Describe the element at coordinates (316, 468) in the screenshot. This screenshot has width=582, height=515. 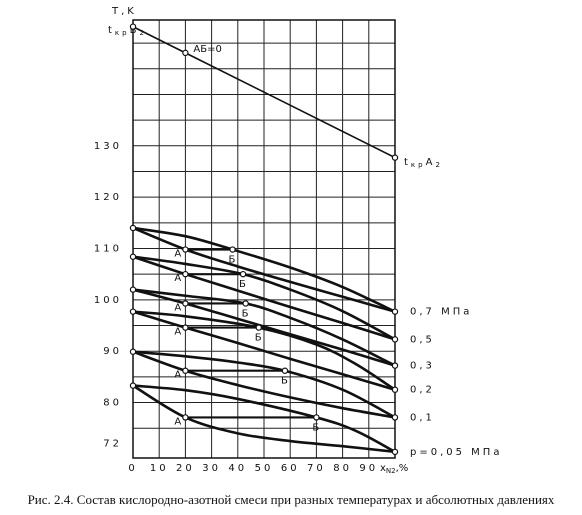
I see `x-tick-label: 70` at that location.